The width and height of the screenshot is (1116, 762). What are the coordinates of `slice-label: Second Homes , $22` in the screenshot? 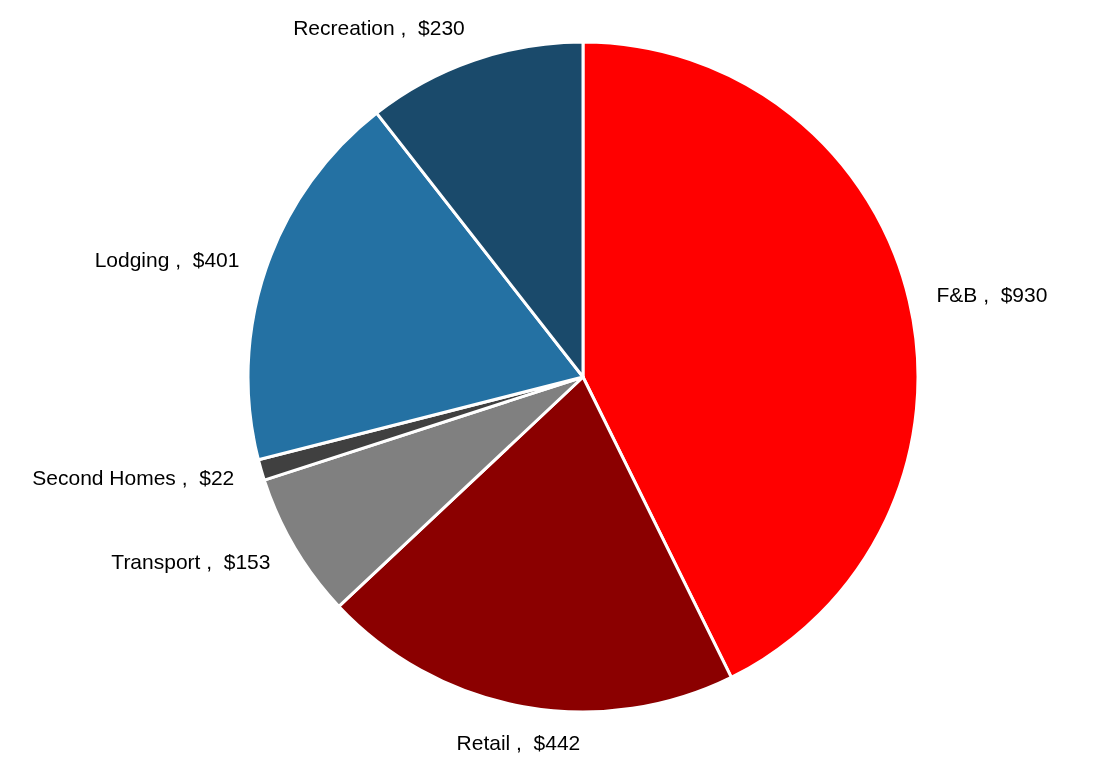 It's located at (133, 478).